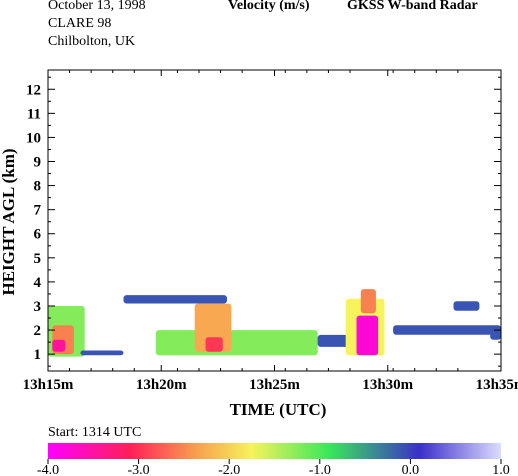  What do you see at coordinates (38, 355) in the screenshot?
I see `y-tick-label: 1` at bounding box center [38, 355].